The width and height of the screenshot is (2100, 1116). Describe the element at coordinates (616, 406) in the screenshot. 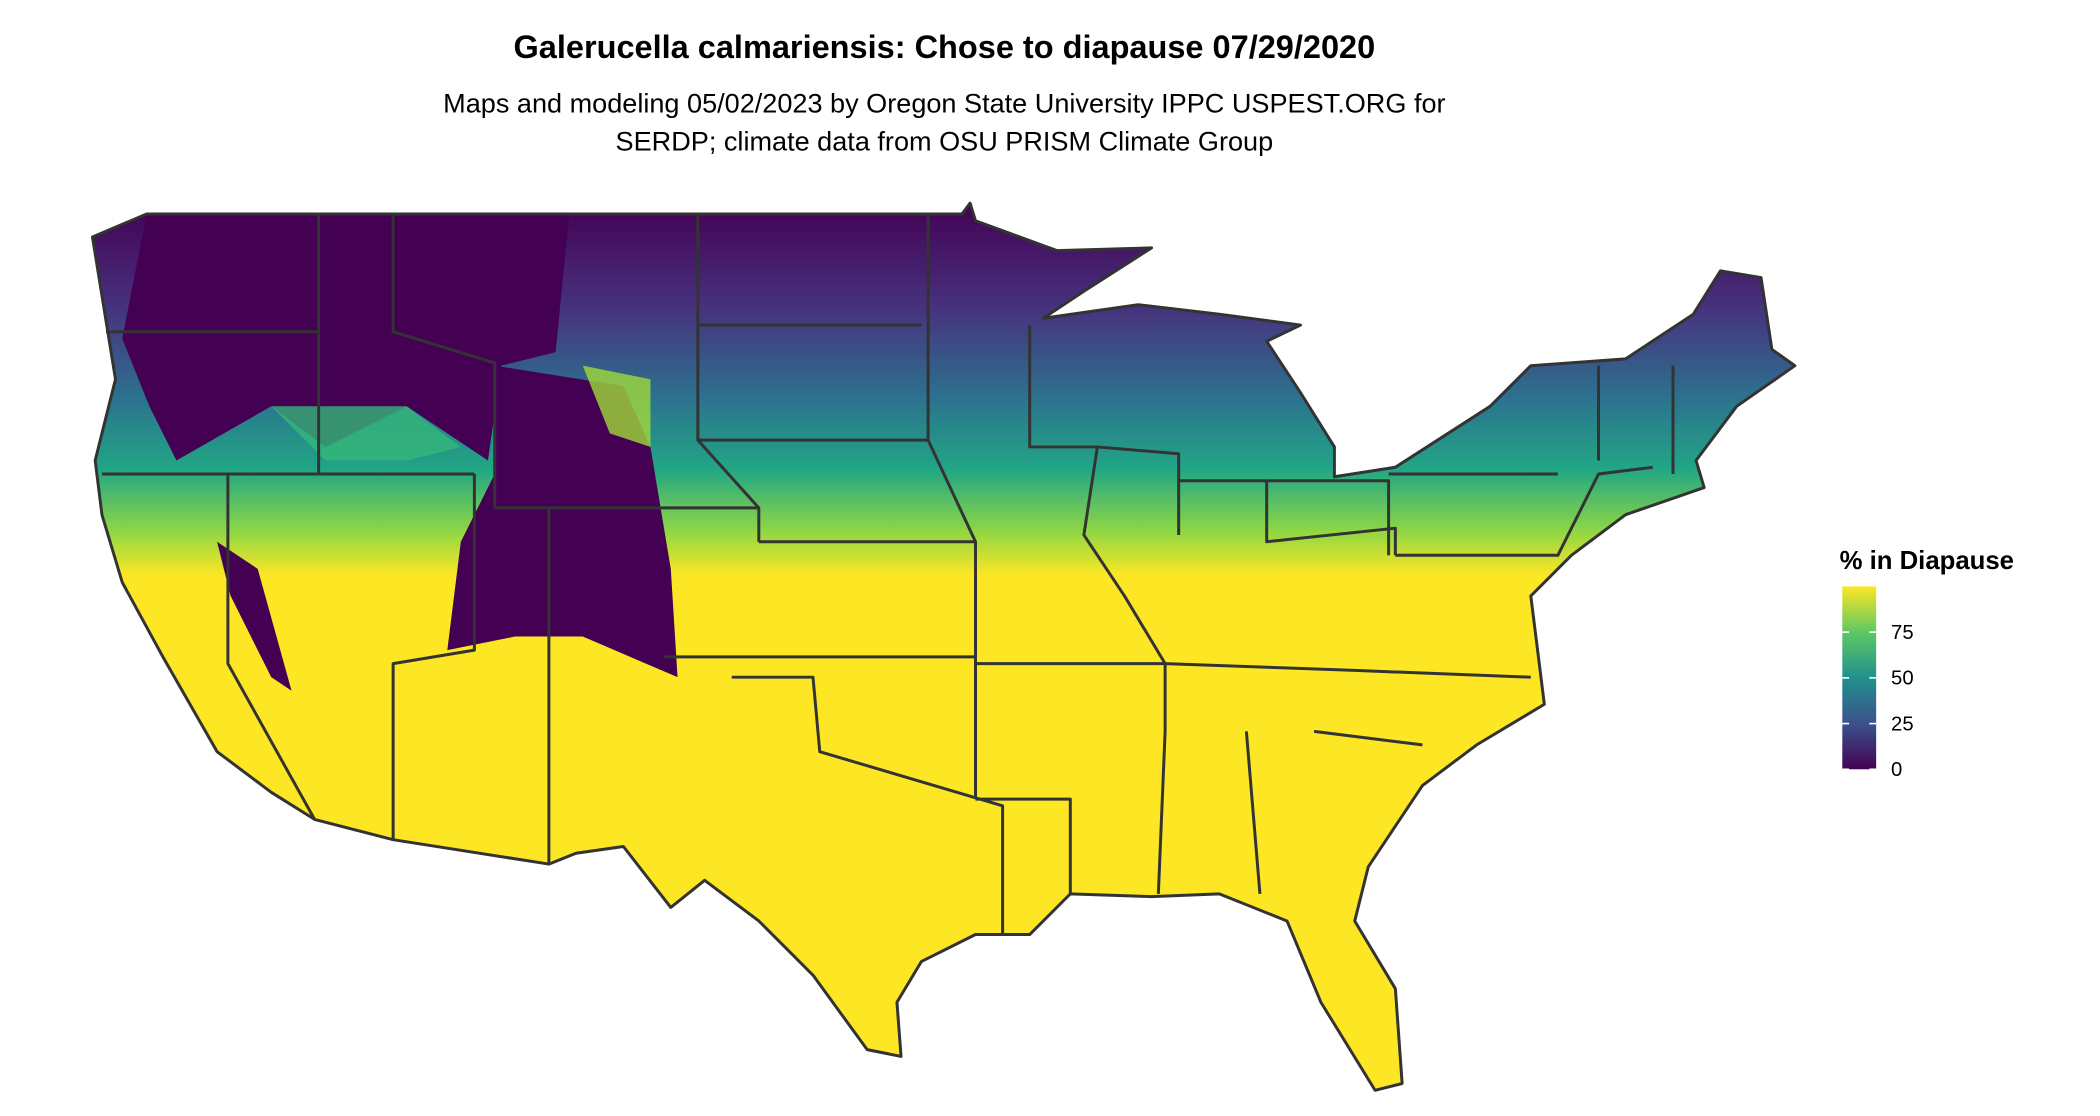

I see `basin` at that location.